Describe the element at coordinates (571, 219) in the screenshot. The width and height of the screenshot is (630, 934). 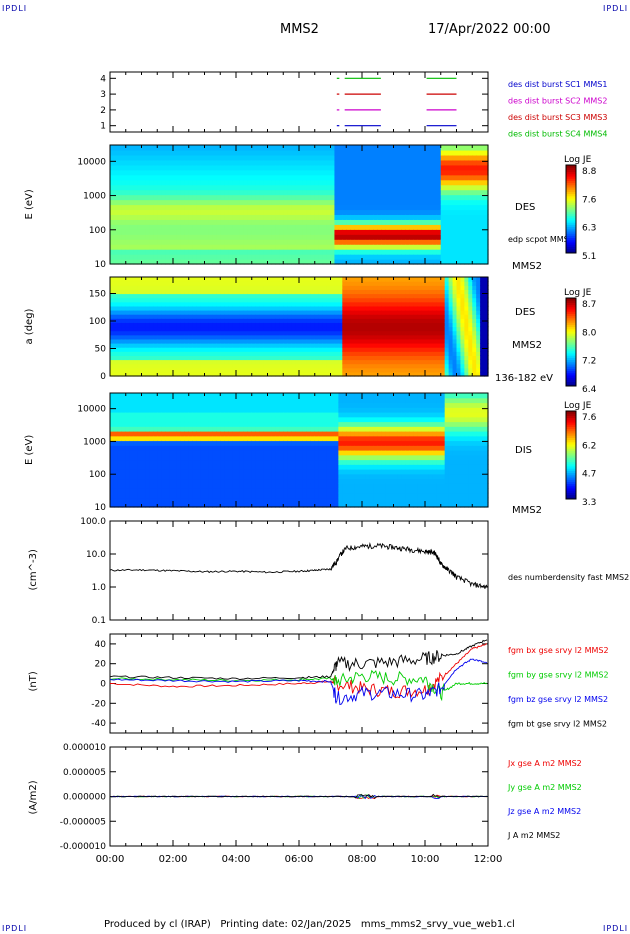
I see `des-energy-colorbar-step` at that location.